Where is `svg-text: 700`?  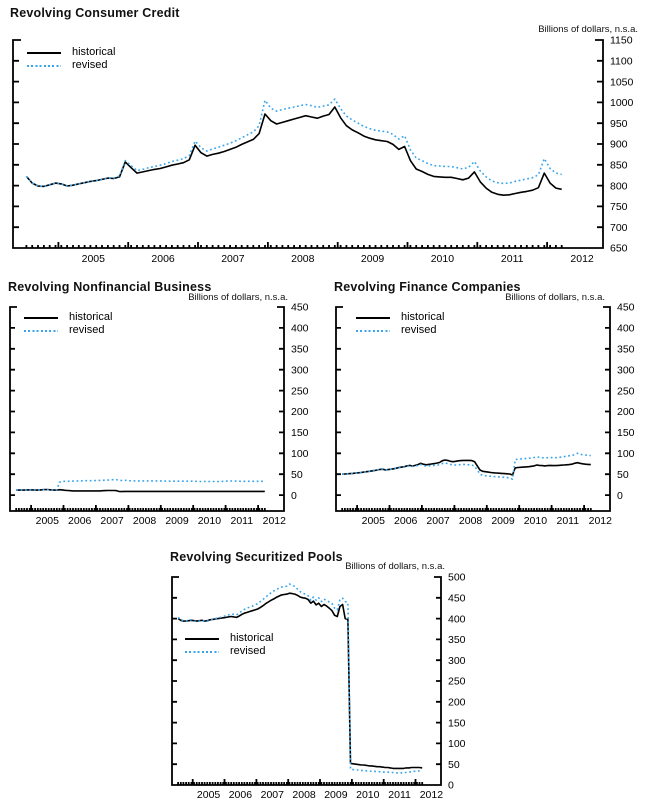 svg-text: 700 is located at coordinates (619, 228).